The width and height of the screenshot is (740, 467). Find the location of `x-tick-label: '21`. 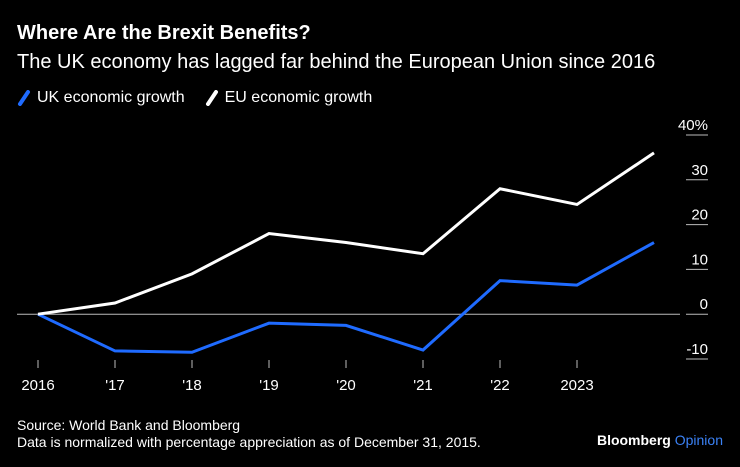

x-tick-label: '21 is located at coordinates (423, 385).